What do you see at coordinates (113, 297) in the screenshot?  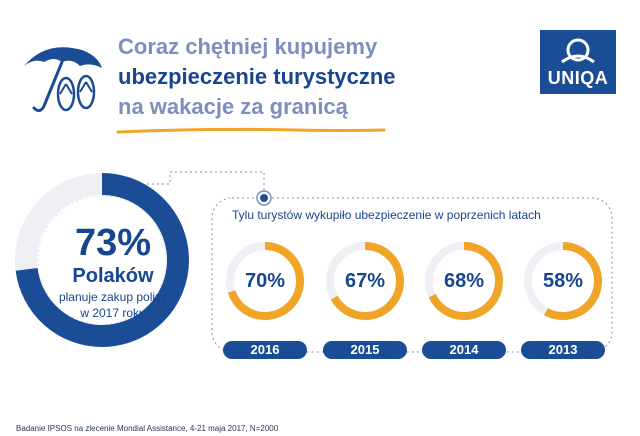 I see `main-subtitle-line-1: planuje zakup polisy` at bounding box center [113, 297].